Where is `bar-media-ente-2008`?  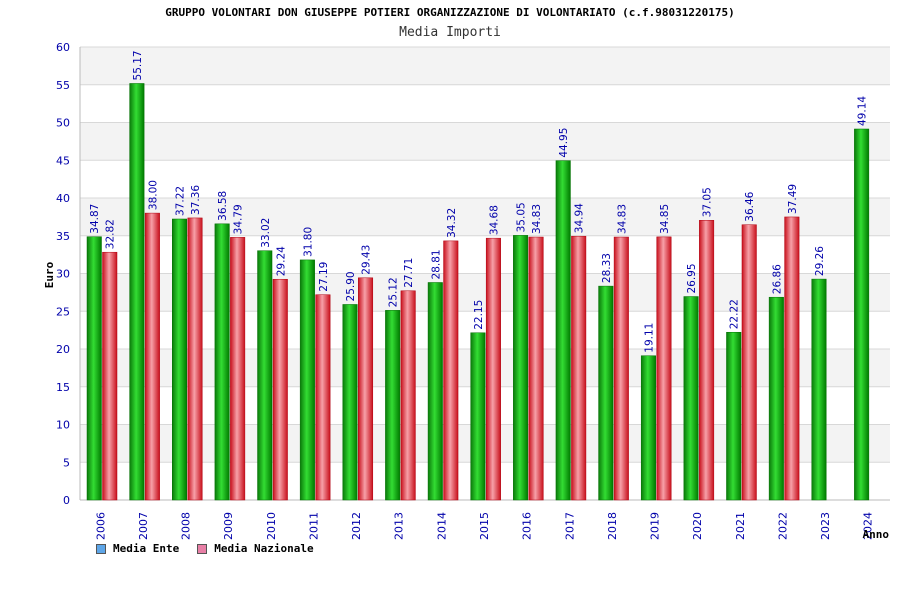 bar-media-ente-2008 is located at coordinates (180, 359).